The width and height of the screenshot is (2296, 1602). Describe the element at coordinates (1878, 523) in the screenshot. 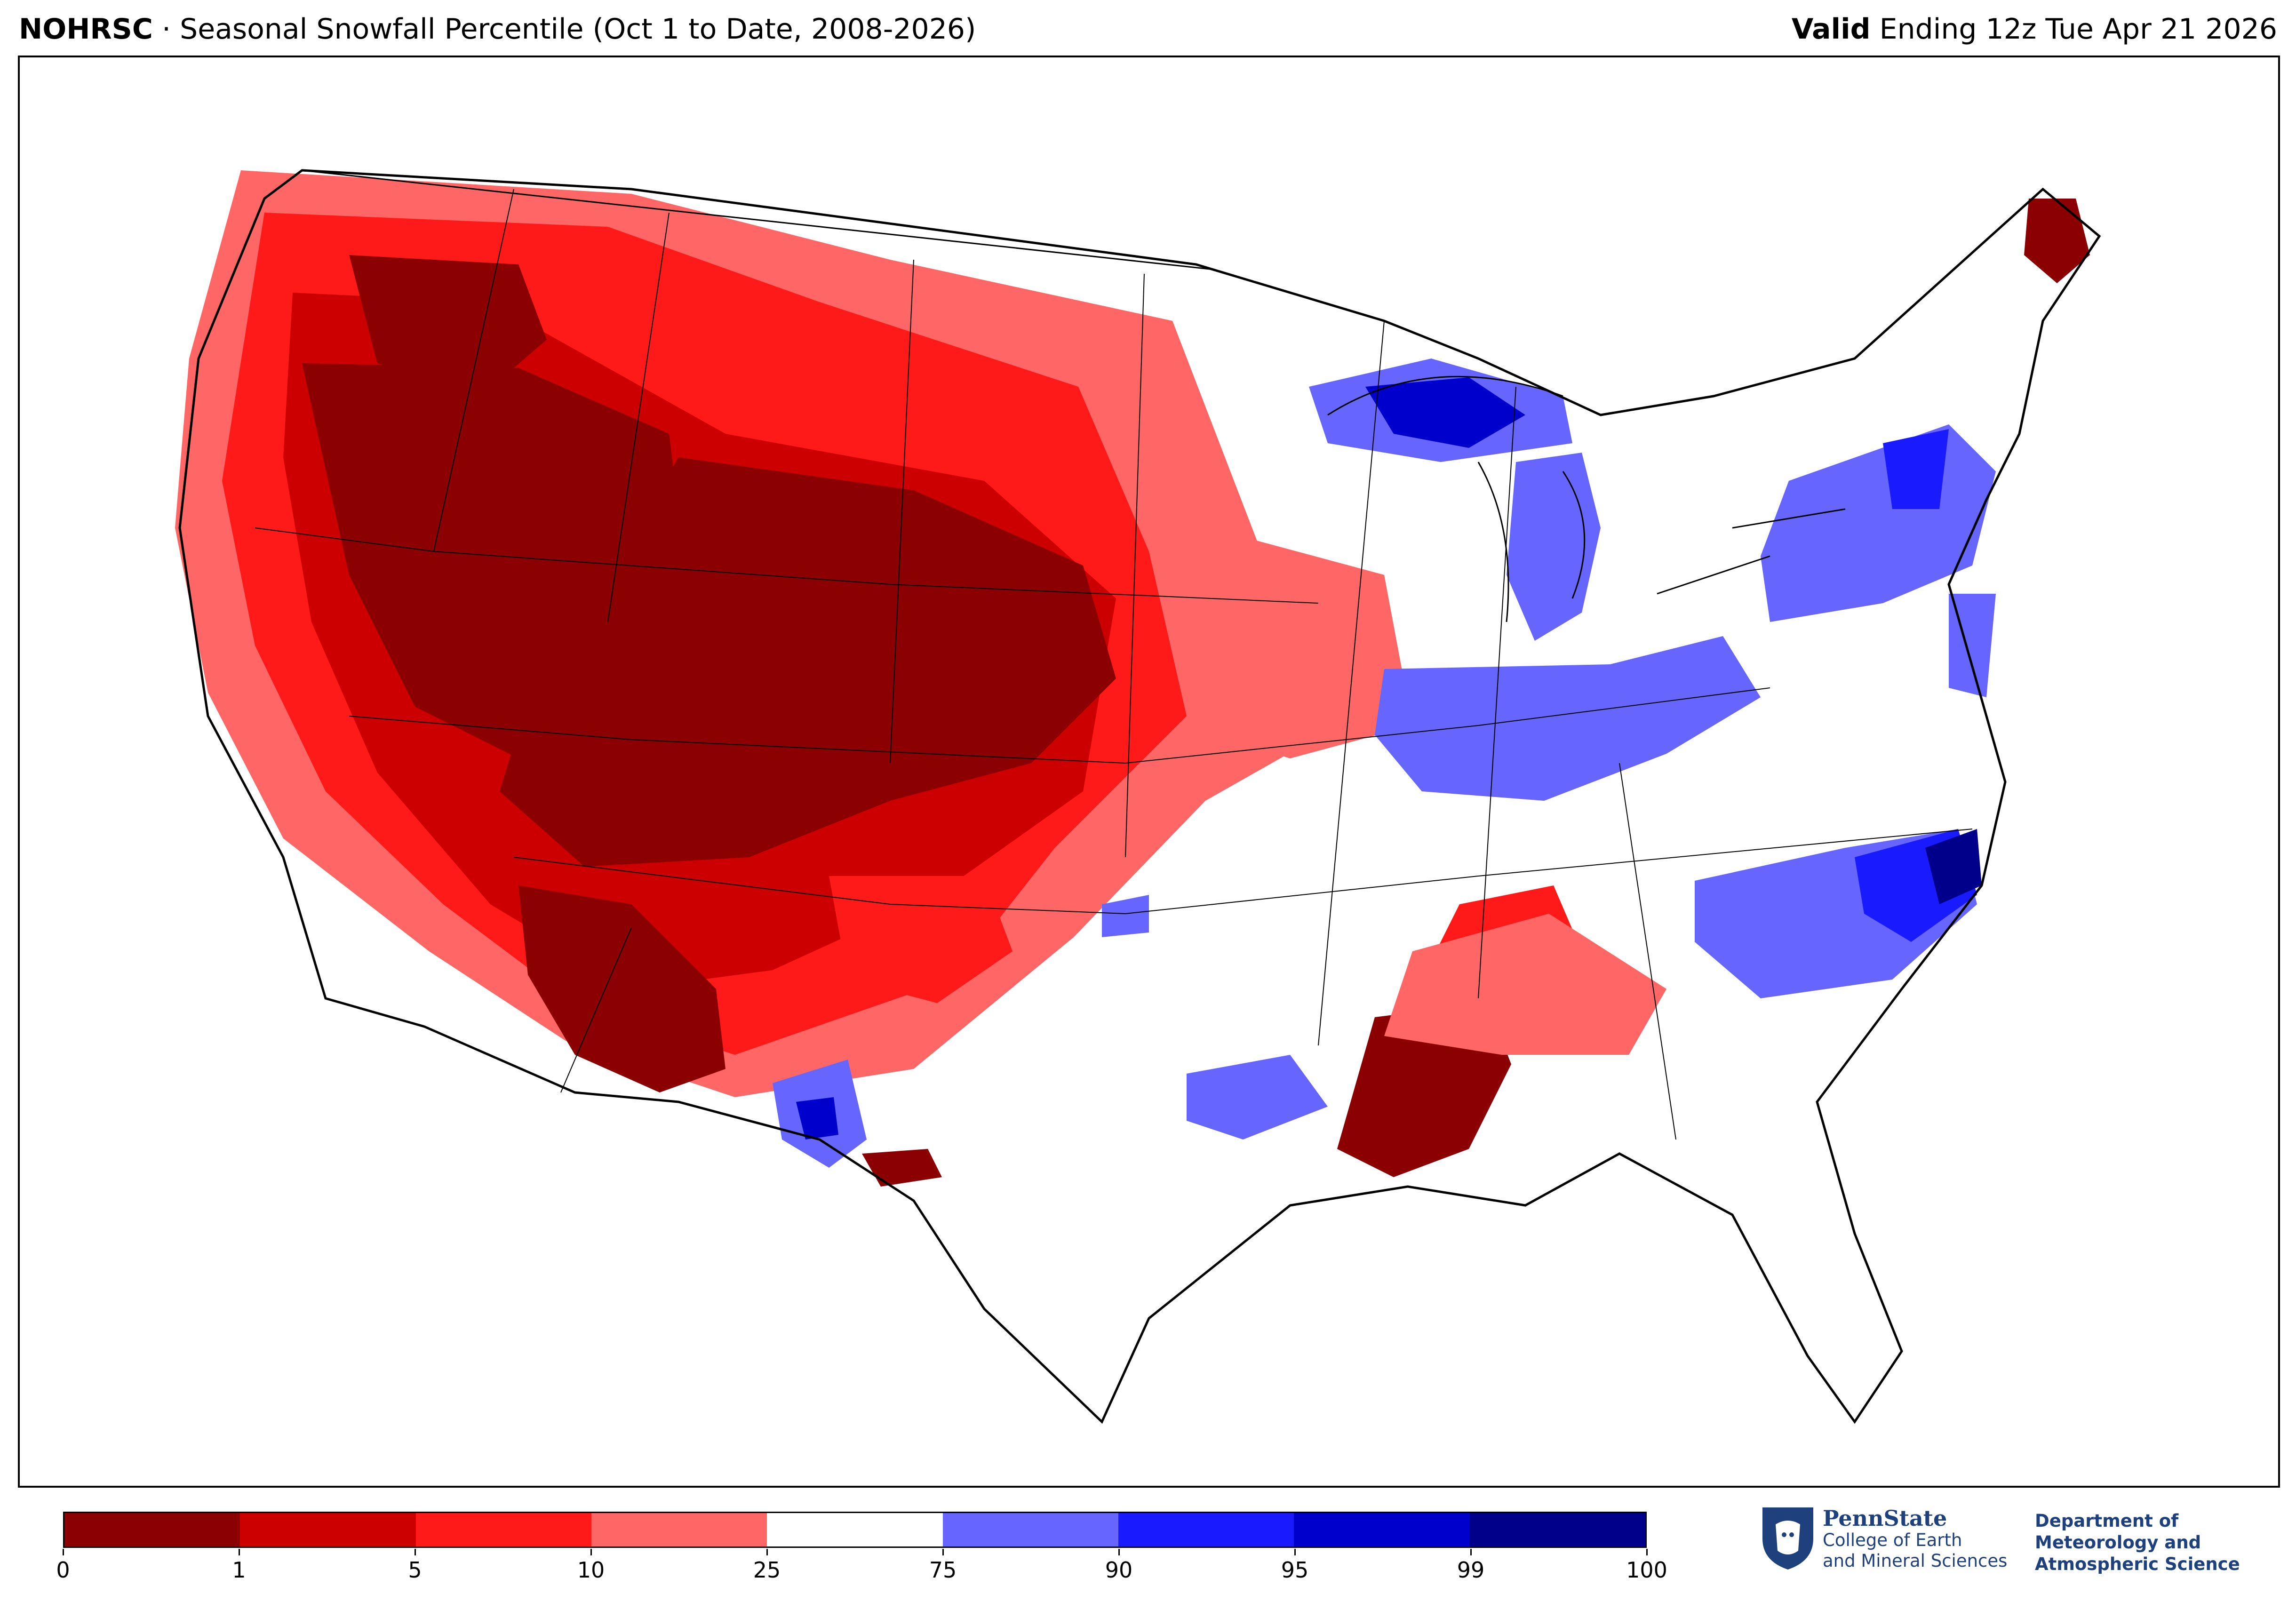

I see `shade-75-90-new-england` at that location.